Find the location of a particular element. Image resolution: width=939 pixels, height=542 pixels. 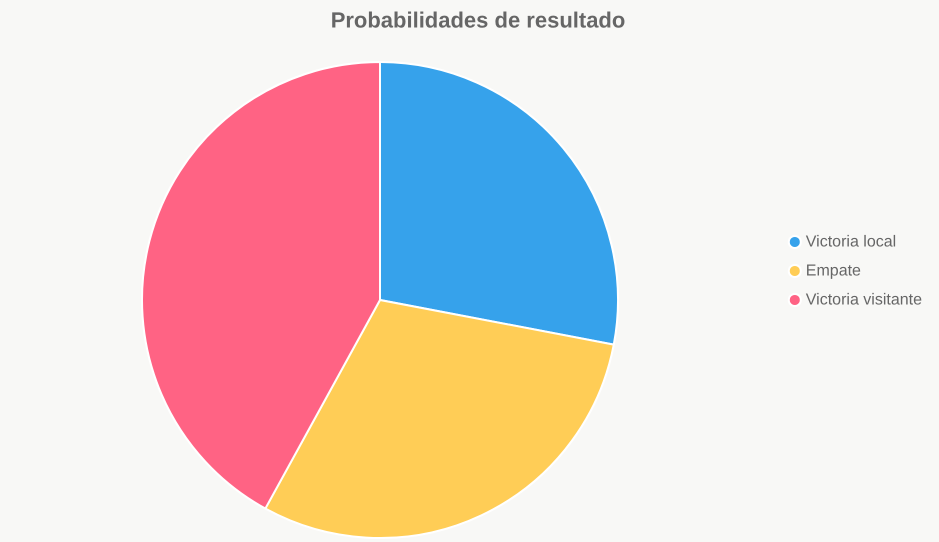

legend-label: Victoria local is located at coordinates (851, 242).